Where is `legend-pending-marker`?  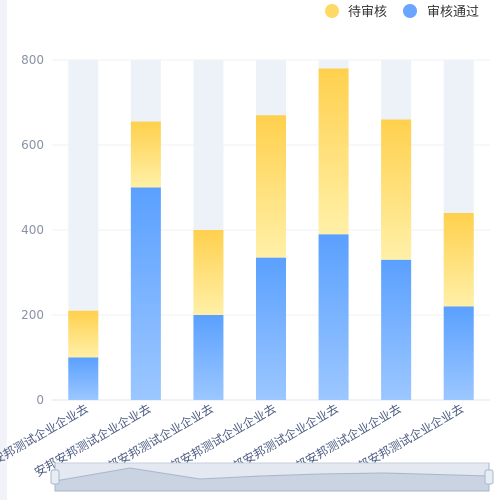
legend-pending-marker is located at coordinates (332, 11).